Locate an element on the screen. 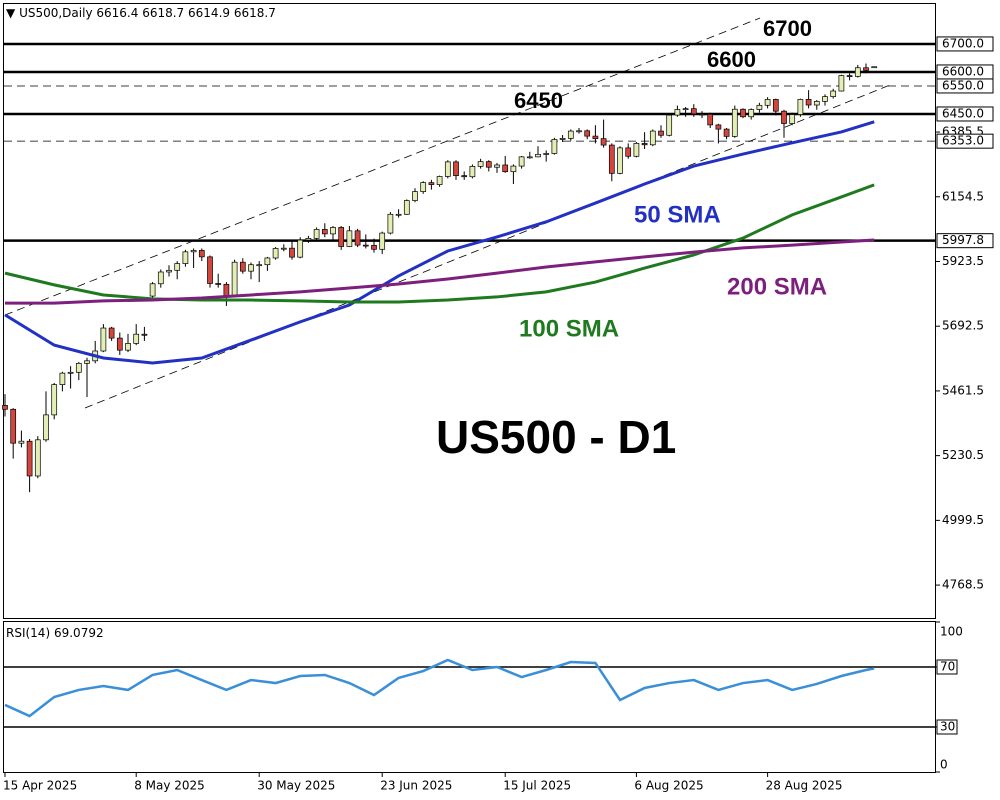 The width and height of the screenshot is (1000, 800). low-value: 6614.9 is located at coordinates (209, 13).